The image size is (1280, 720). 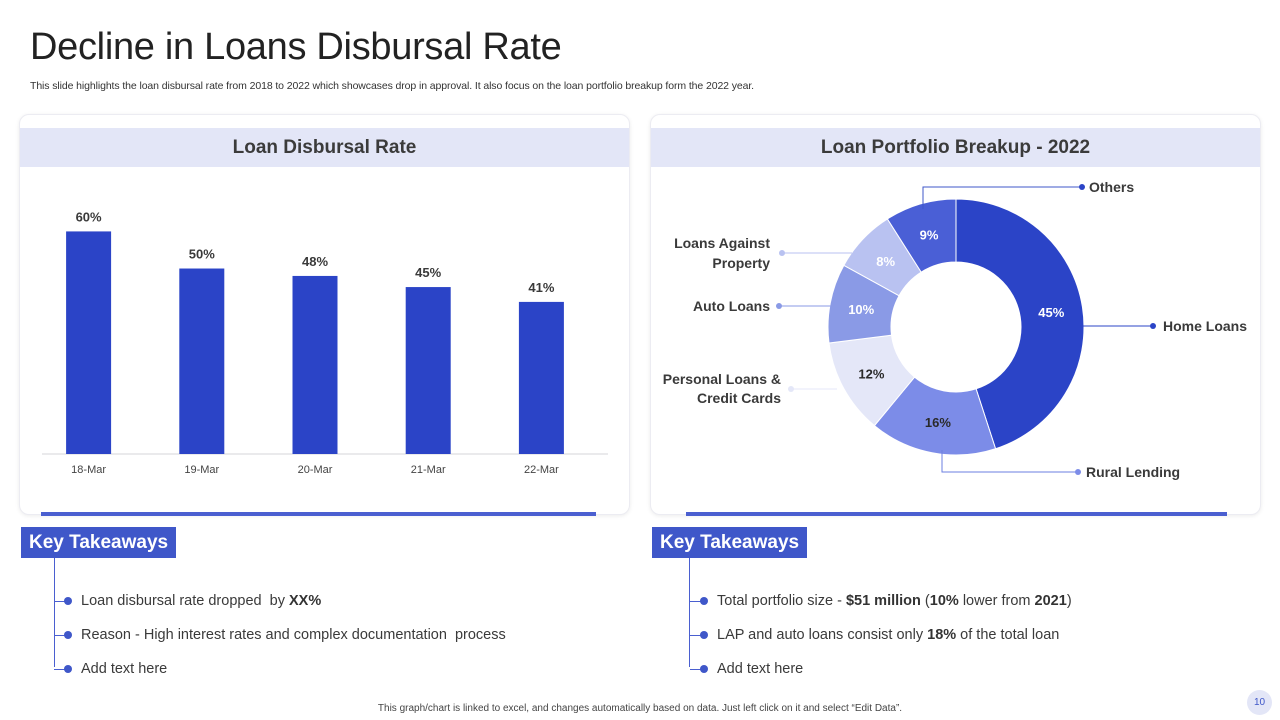 What do you see at coordinates (1133, 472) in the screenshot?
I see `callout-label-rural: Rural Lending` at bounding box center [1133, 472].